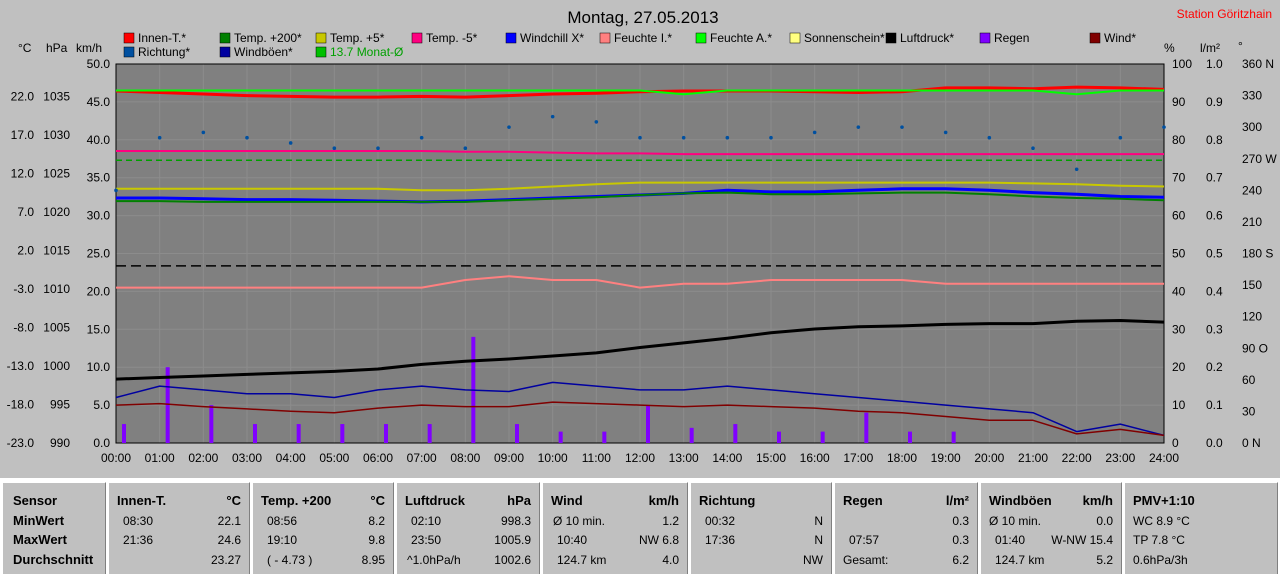 The width and height of the screenshot is (1280, 574). Describe the element at coordinates (39, 520) in the screenshot. I see `row-label-min: MinWert` at that location.